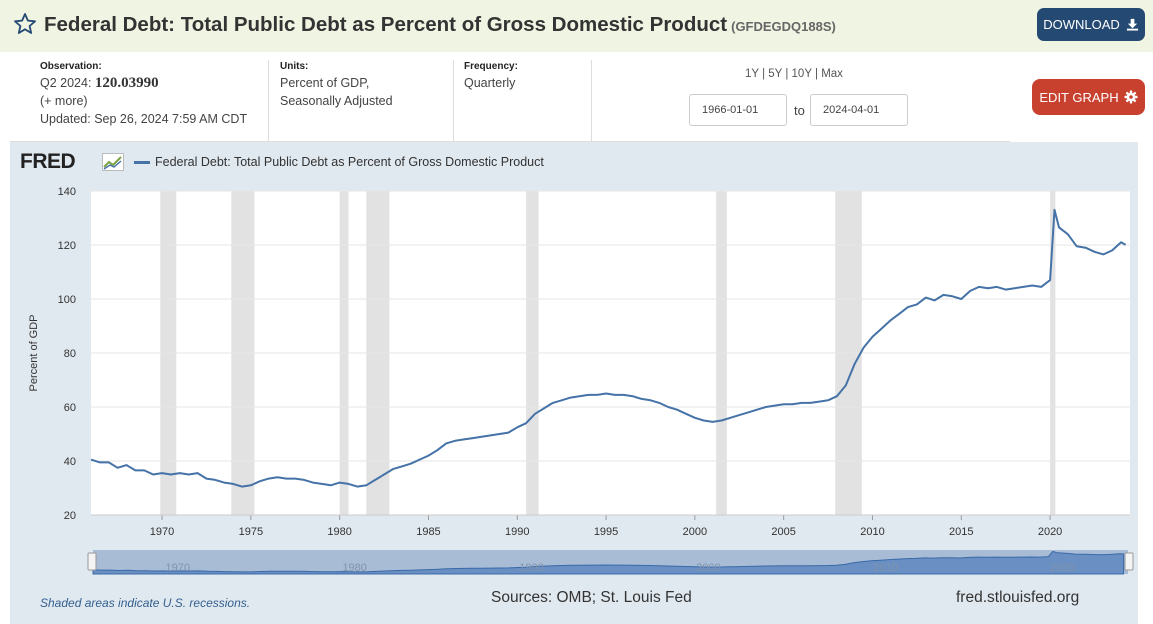  What do you see at coordinates (752, 74) in the screenshot?
I see `range-1y-link: 1Y` at bounding box center [752, 74].